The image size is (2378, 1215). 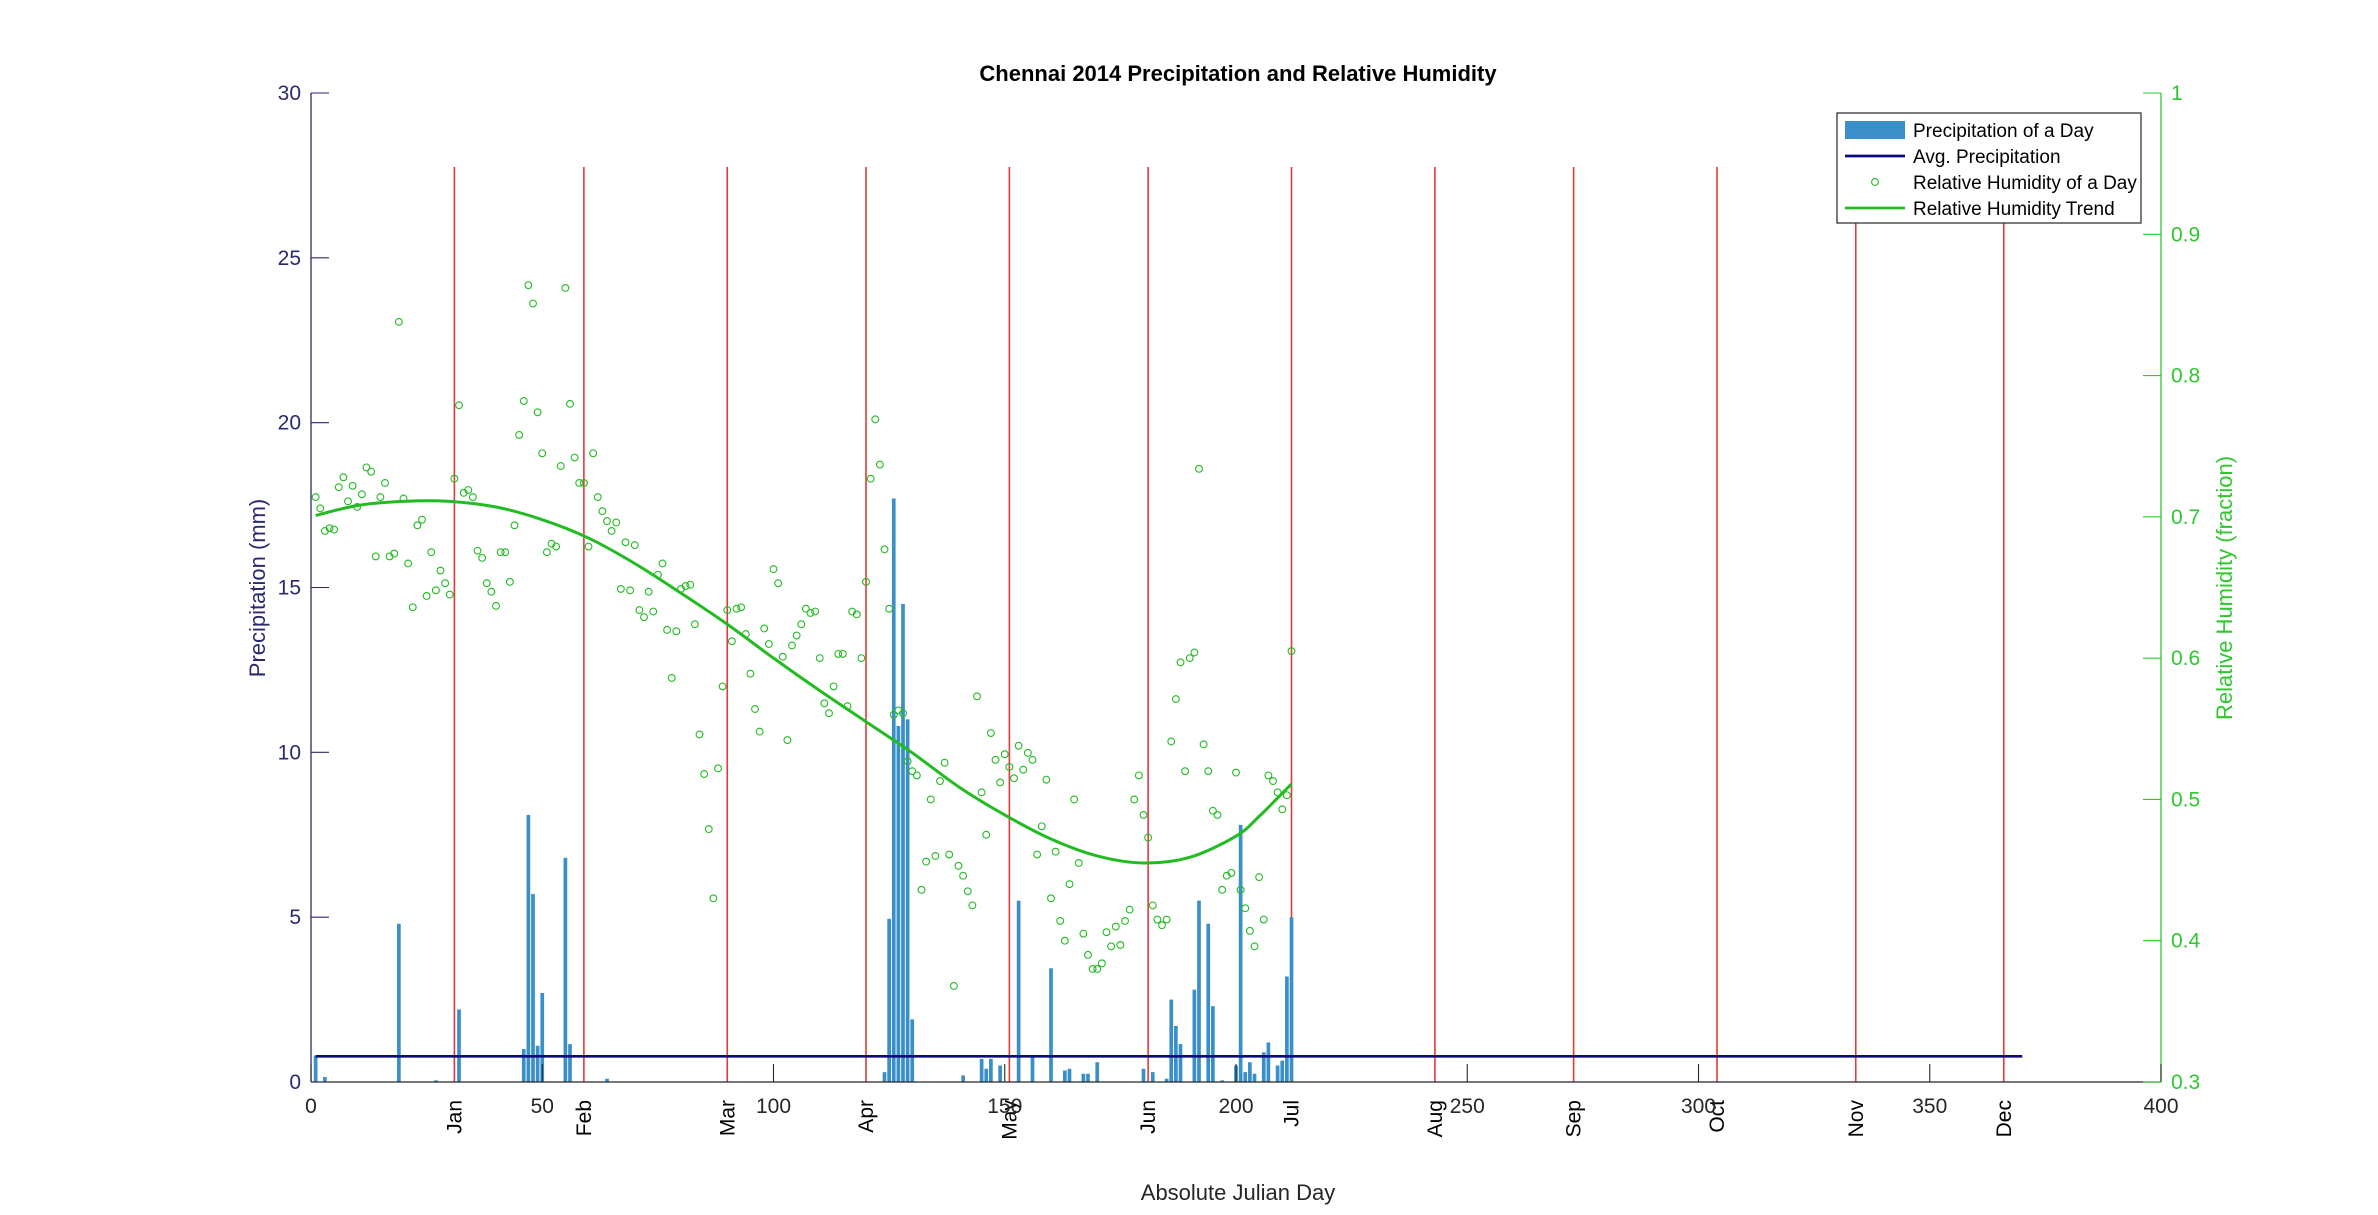 What do you see at coordinates (1238, 1192) in the screenshot?
I see `x-axis-label: Absolute Julian Day` at bounding box center [1238, 1192].